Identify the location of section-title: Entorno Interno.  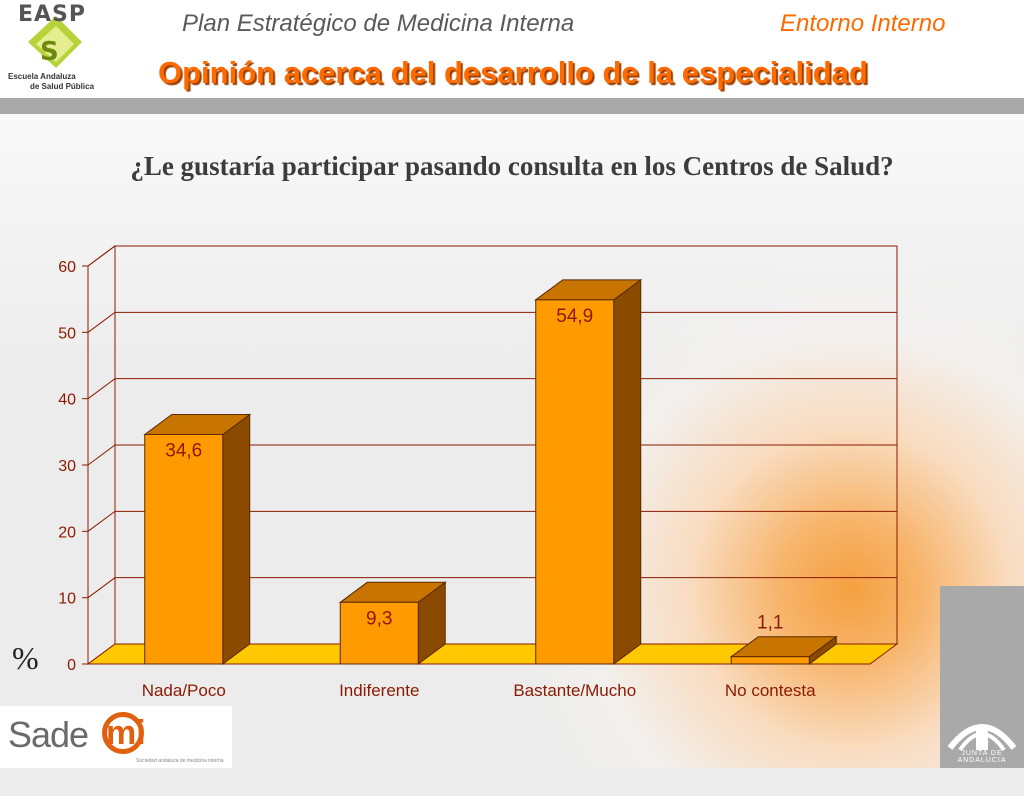
(863, 23).